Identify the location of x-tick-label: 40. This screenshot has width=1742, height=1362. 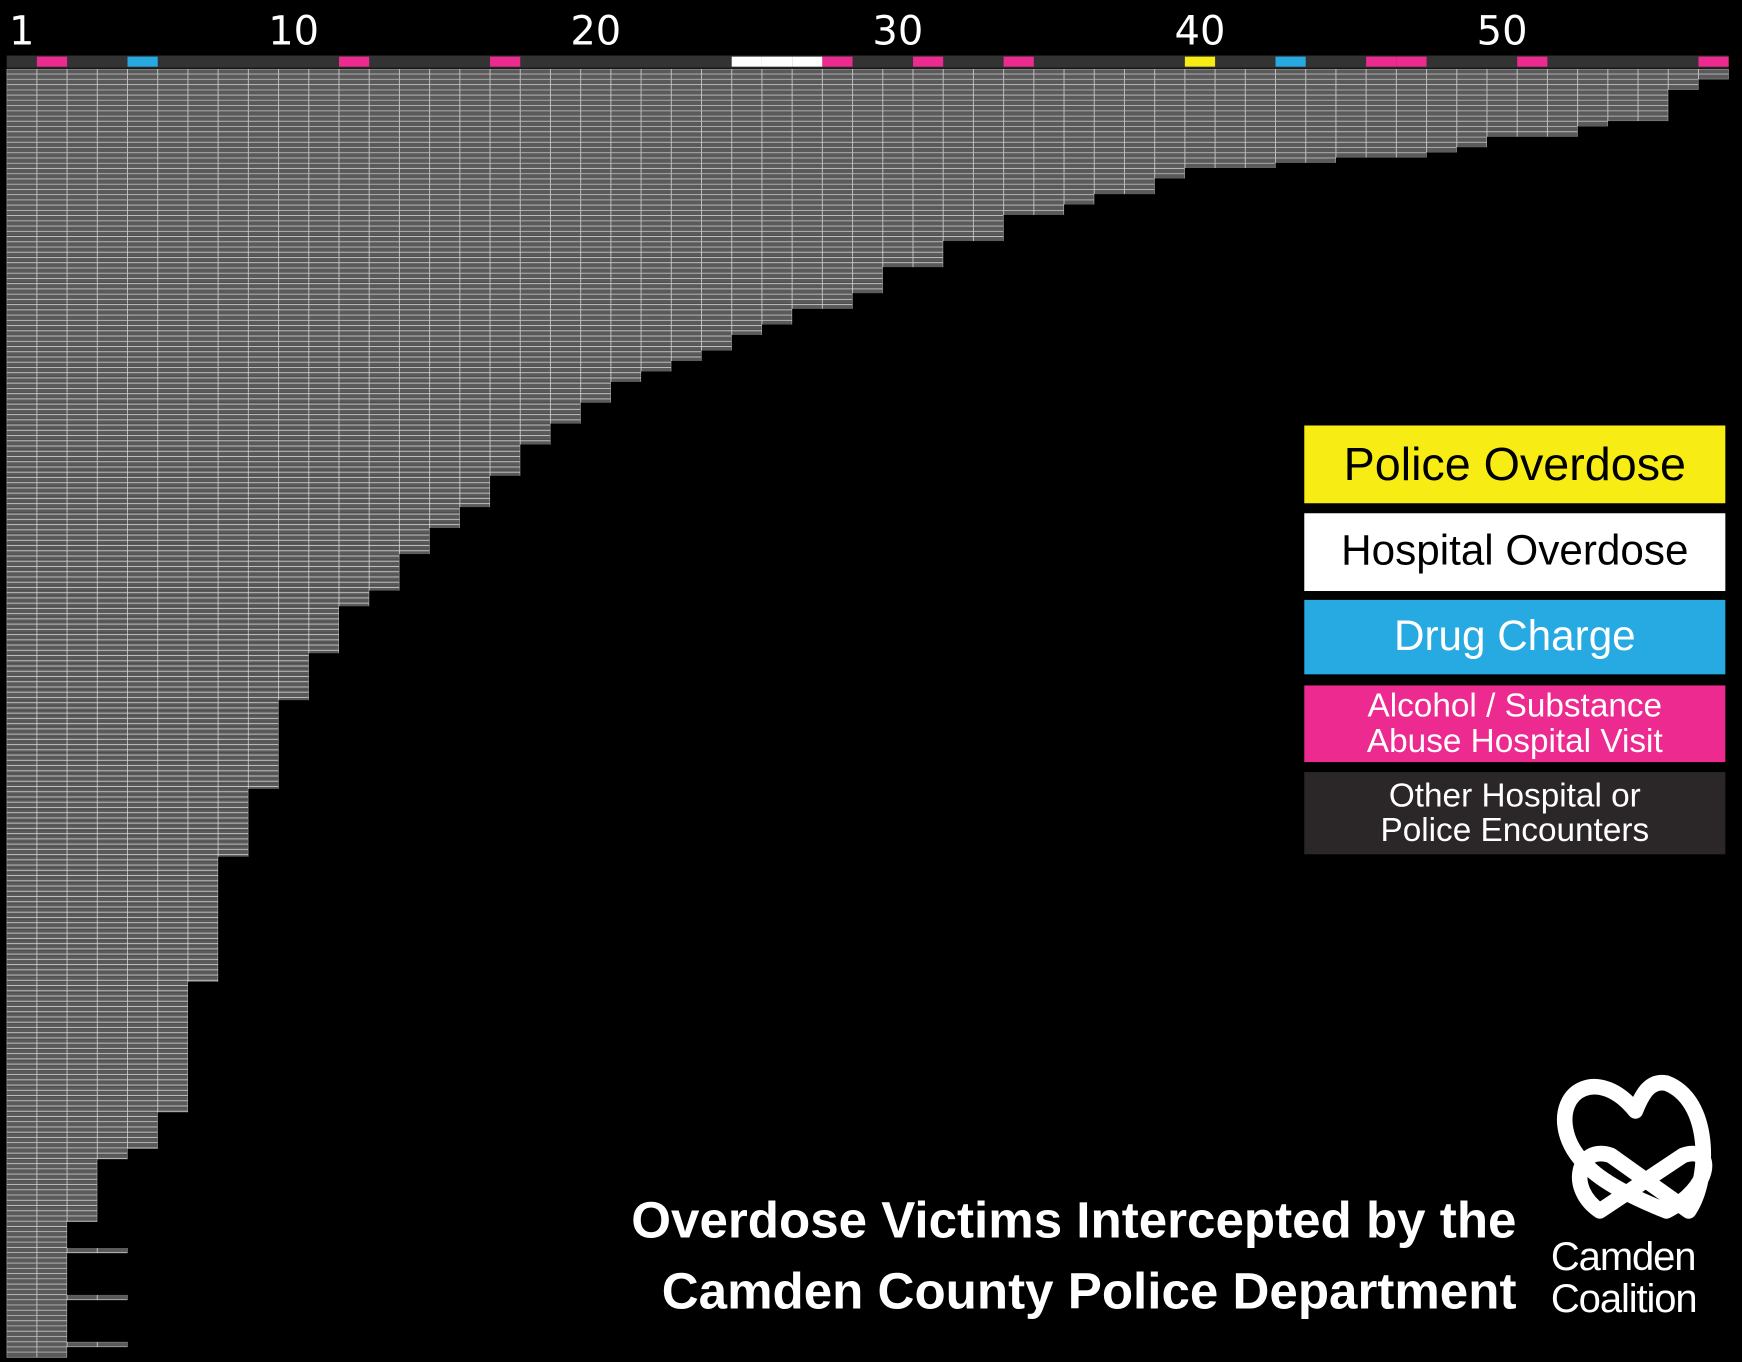
(1200, 31).